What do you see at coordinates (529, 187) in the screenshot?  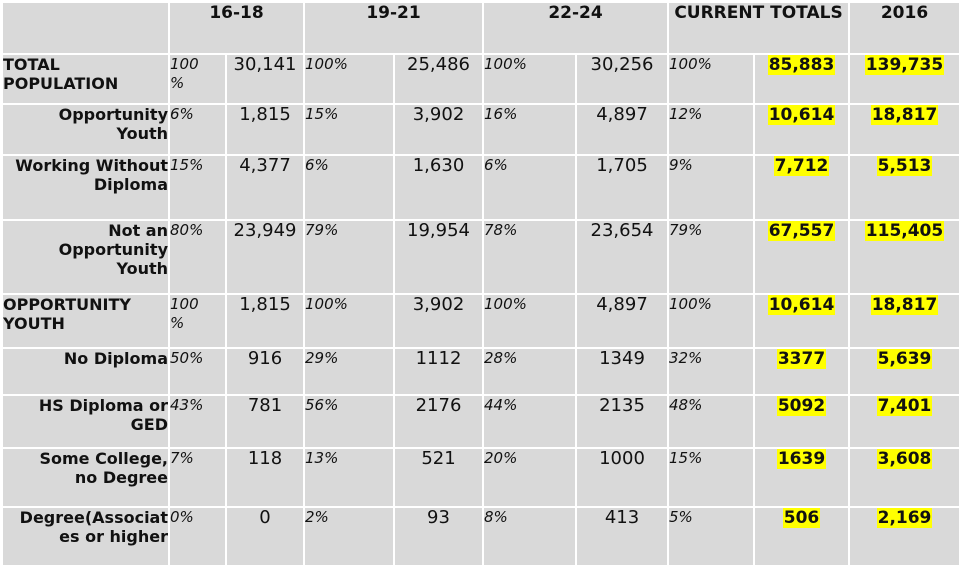 I see `pct-22-24: 6%` at bounding box center [529, 187].